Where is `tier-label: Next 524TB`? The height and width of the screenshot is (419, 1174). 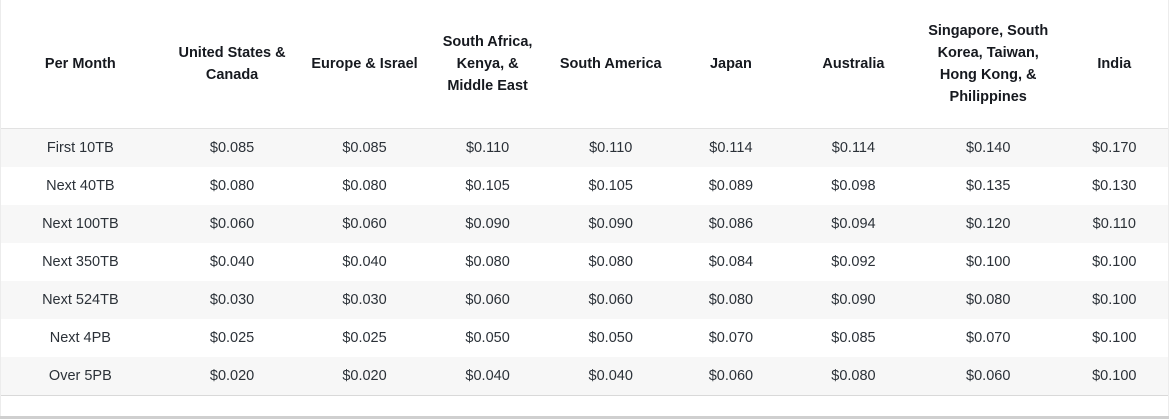 tier-label: Next 524TB is located at coordinates (80, 300).